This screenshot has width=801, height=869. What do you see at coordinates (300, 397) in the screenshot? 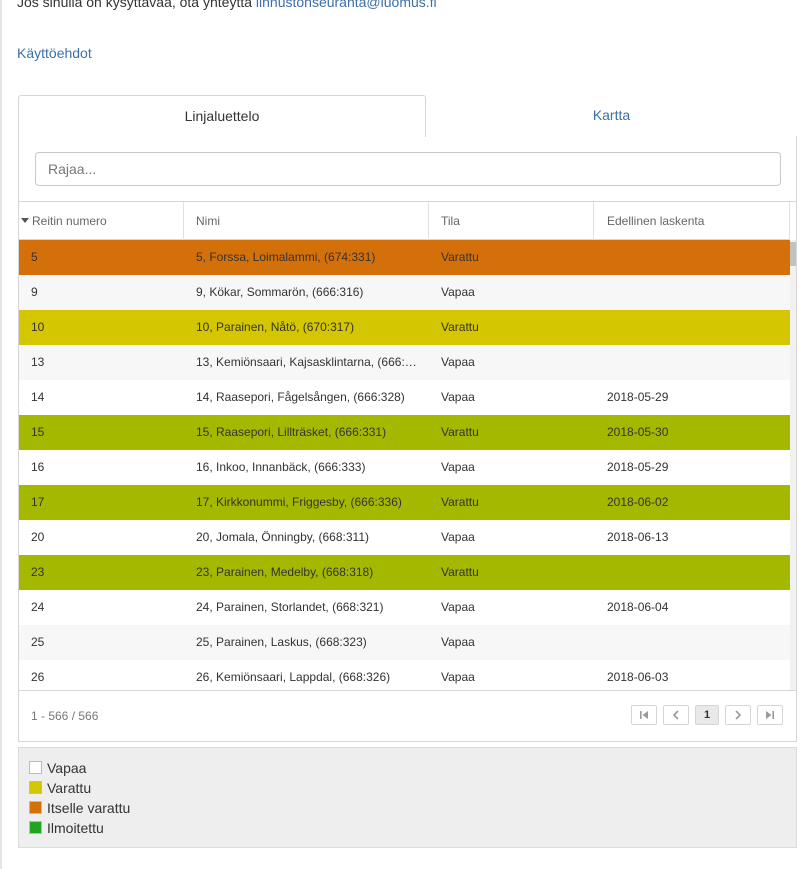
I see `route-name-cell: 14, Raasepori, Fågelsången, (666:328)` at bounding box center [300, 397].